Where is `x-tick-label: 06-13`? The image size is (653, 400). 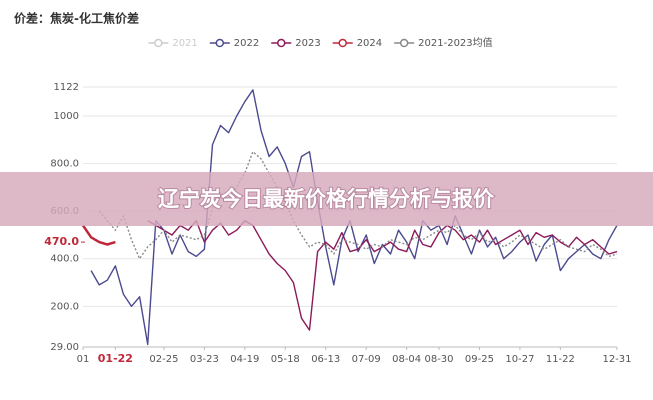 x-tick-label: 06-13 is located at coordinates (325, 359).